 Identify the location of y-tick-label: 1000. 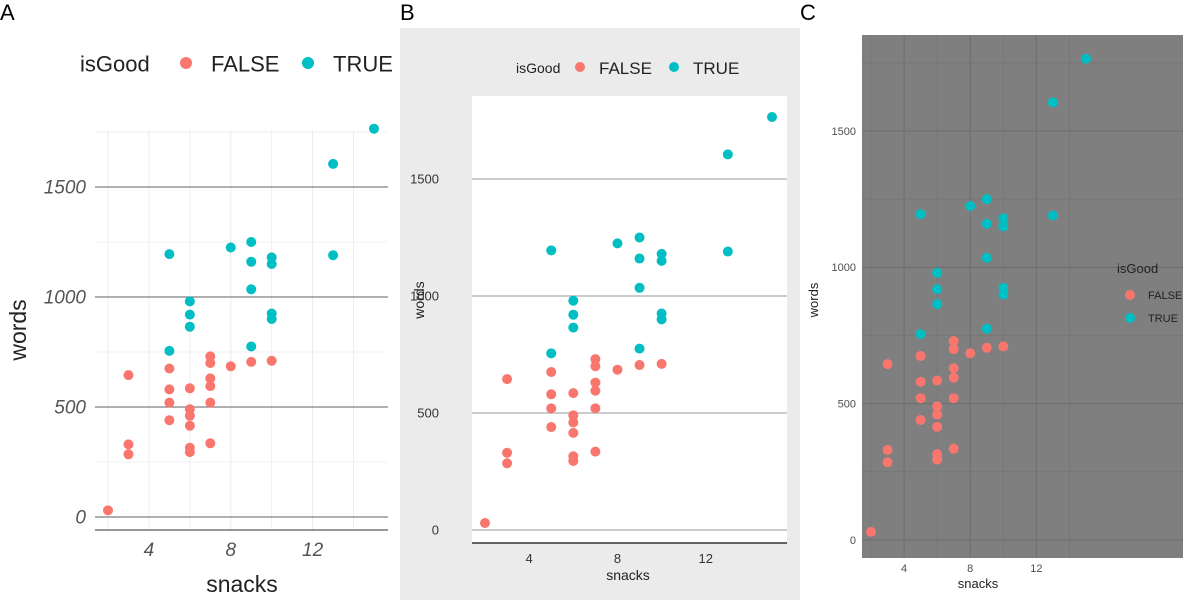
(424, 296).